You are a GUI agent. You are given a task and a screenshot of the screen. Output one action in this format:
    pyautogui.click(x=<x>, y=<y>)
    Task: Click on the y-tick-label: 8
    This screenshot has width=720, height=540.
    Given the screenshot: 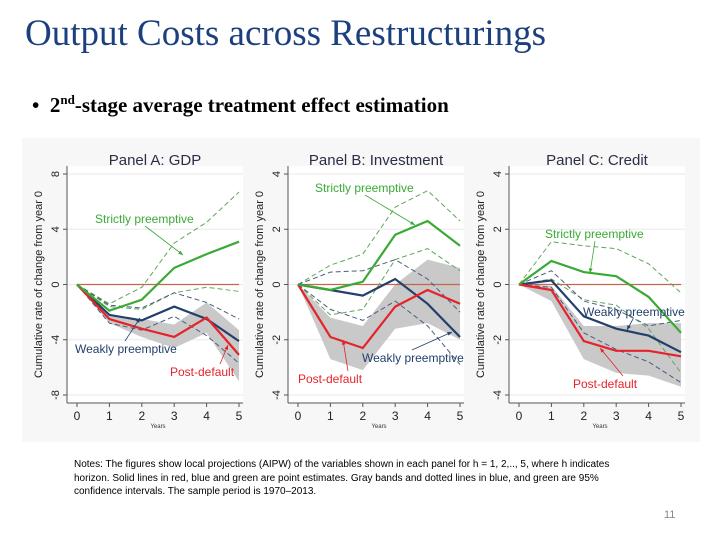 What is the action you would take?
    pyautogui.click(x=56, y=174)
    